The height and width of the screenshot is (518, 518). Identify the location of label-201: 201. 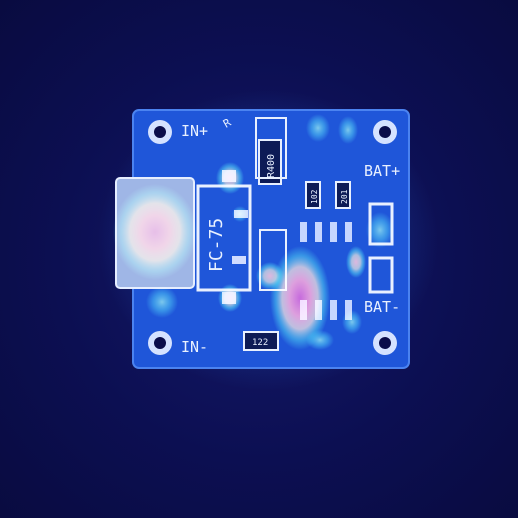
(344, 196).